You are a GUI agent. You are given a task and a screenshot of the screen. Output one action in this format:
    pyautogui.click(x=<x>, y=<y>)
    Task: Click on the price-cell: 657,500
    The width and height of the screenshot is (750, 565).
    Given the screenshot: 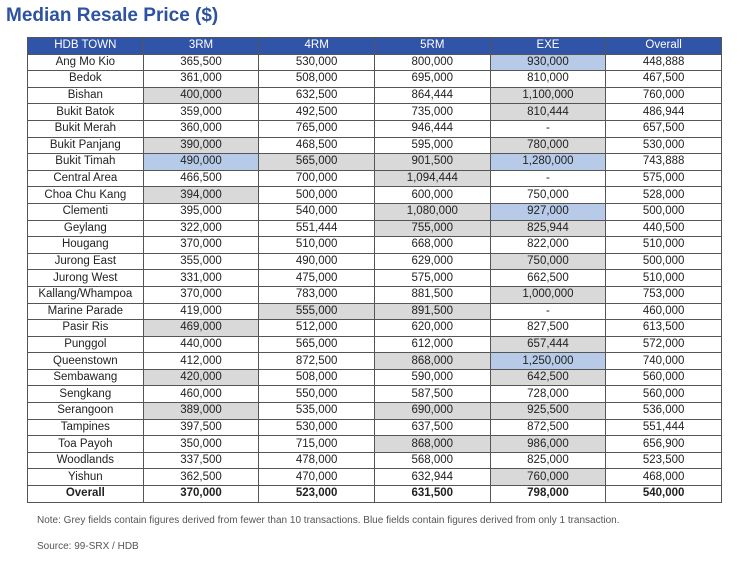 What is the action you would take?
    pyautogui.click(x=663, y=128)
    